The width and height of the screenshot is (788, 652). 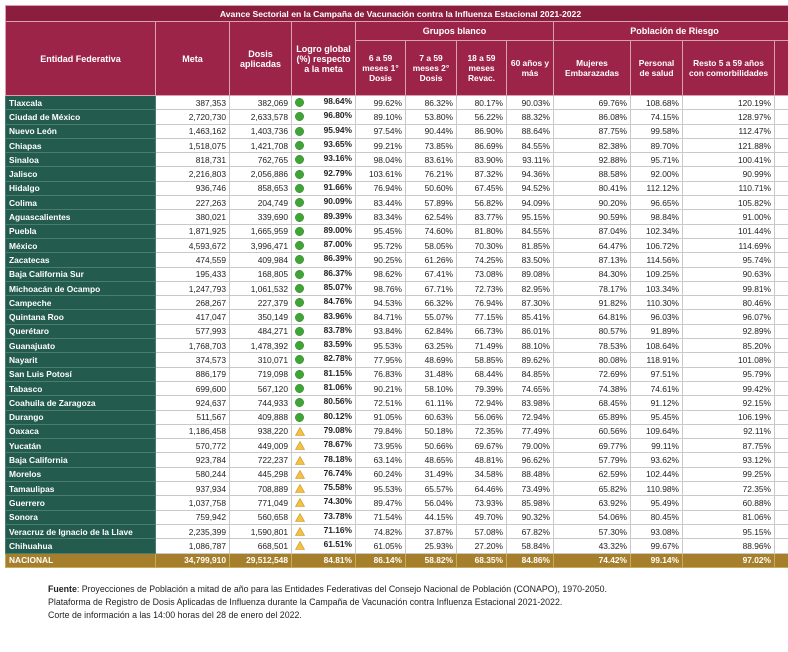 What do you see at coordinates (530, 260) in the screenshot?
I see `cell: 83.50%` at bounding box center [530, 260].